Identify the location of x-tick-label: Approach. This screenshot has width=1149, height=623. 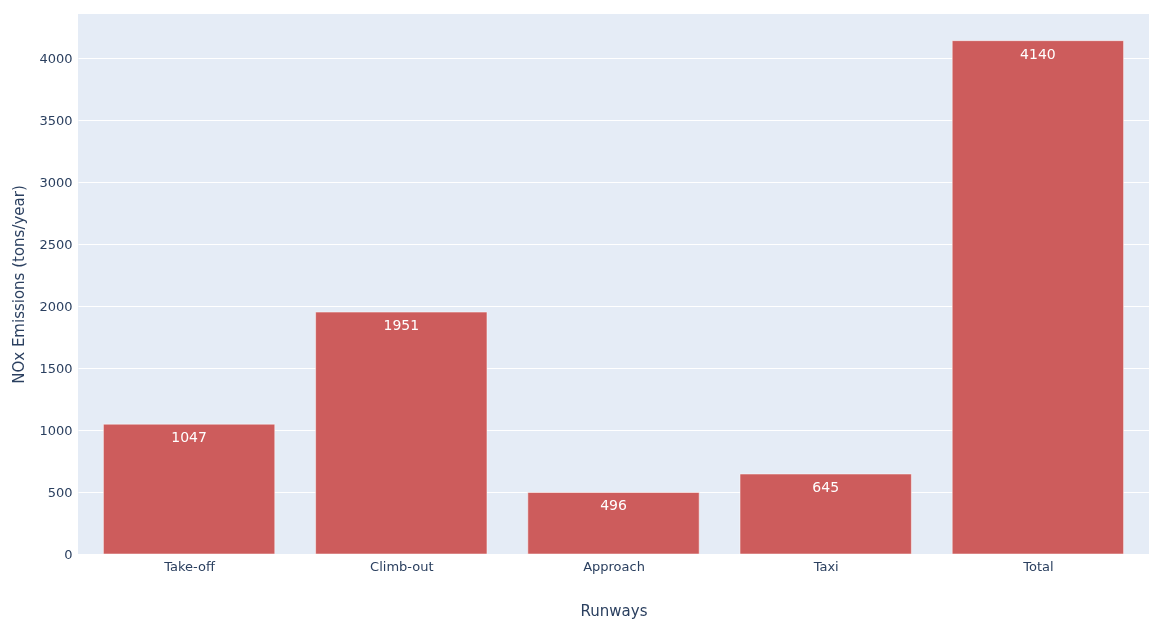
(614, 566).